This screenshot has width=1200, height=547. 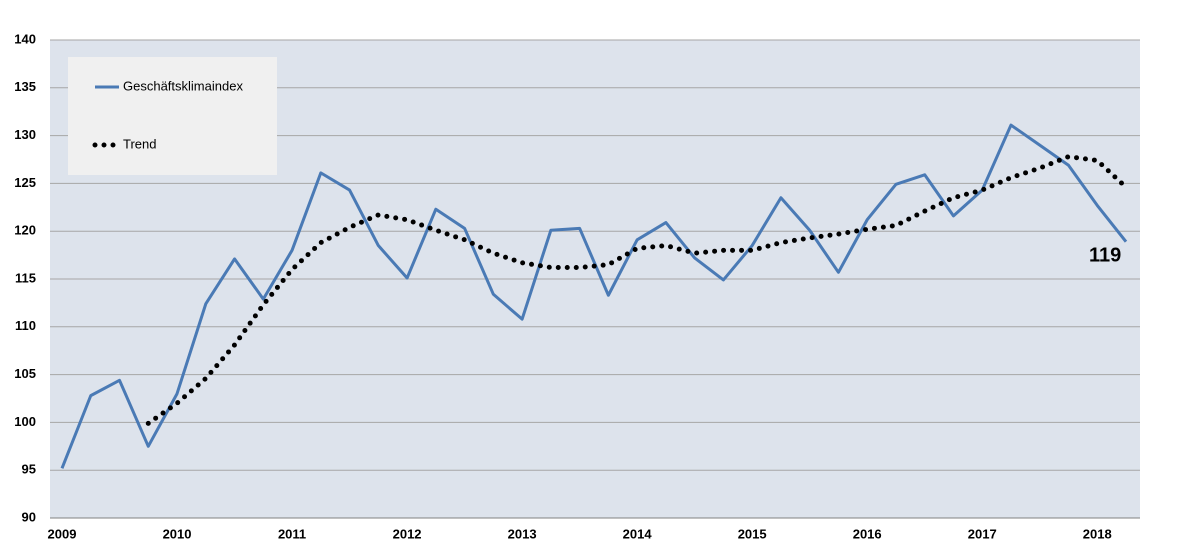 I want to click on y-tick-label: 125, so click(x=25, y=182).